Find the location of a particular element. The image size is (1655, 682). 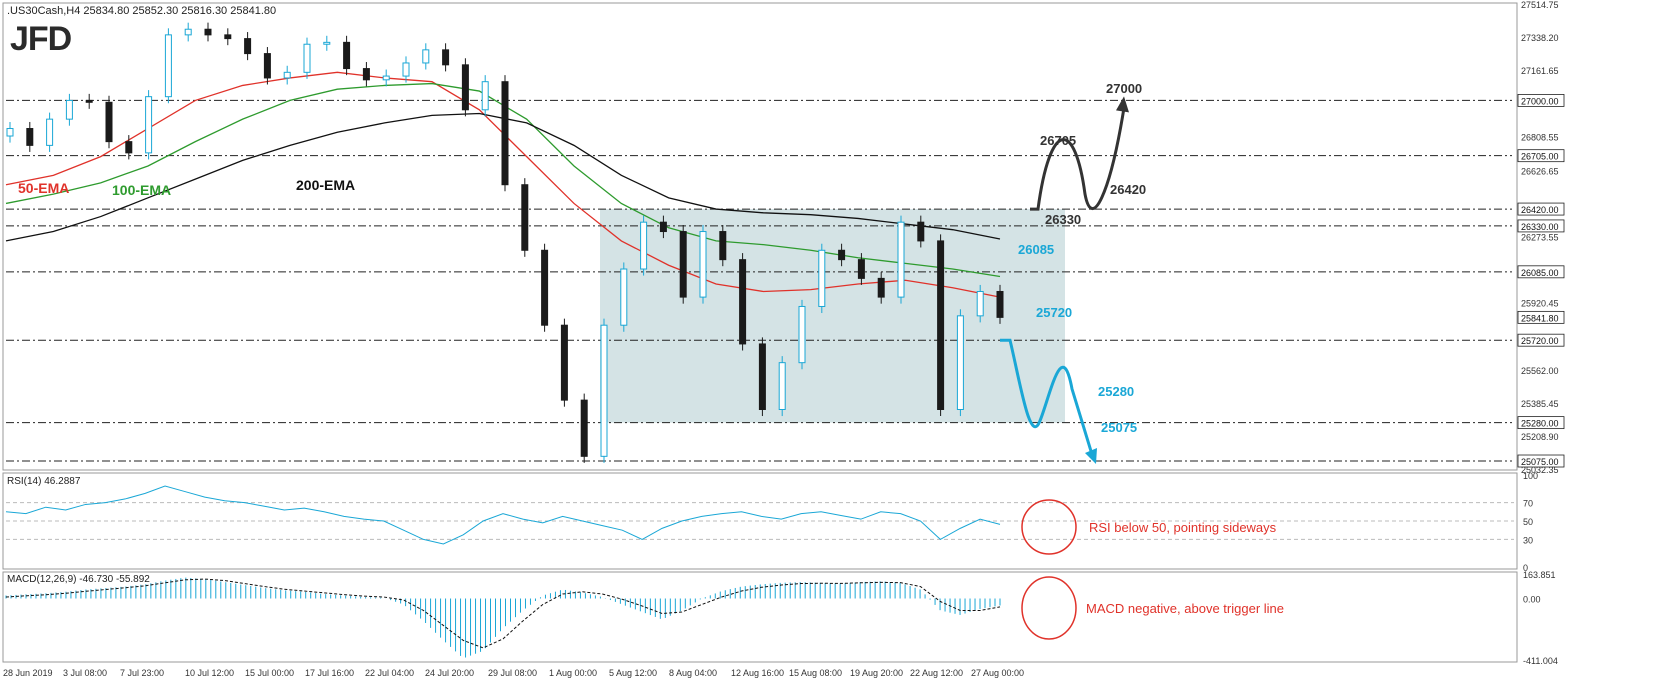

y-tick-label: 27161.65 is located at coordinates (1540, 71).